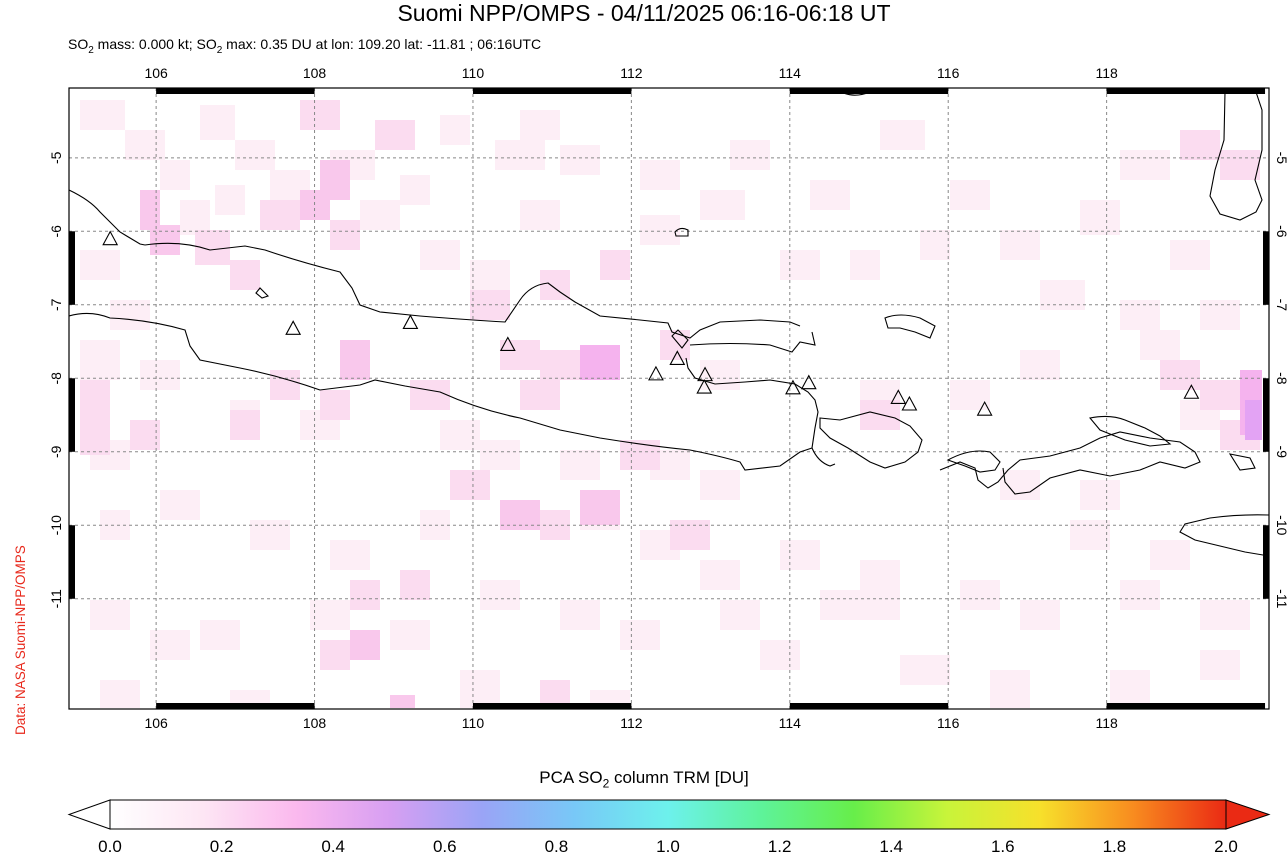 This screenshot has height=855, width=1288. What do you see at coordinates (56, 525) in the screenshot?
I see `lat-tick-label-left: -10` at bounding box center [56, 525].